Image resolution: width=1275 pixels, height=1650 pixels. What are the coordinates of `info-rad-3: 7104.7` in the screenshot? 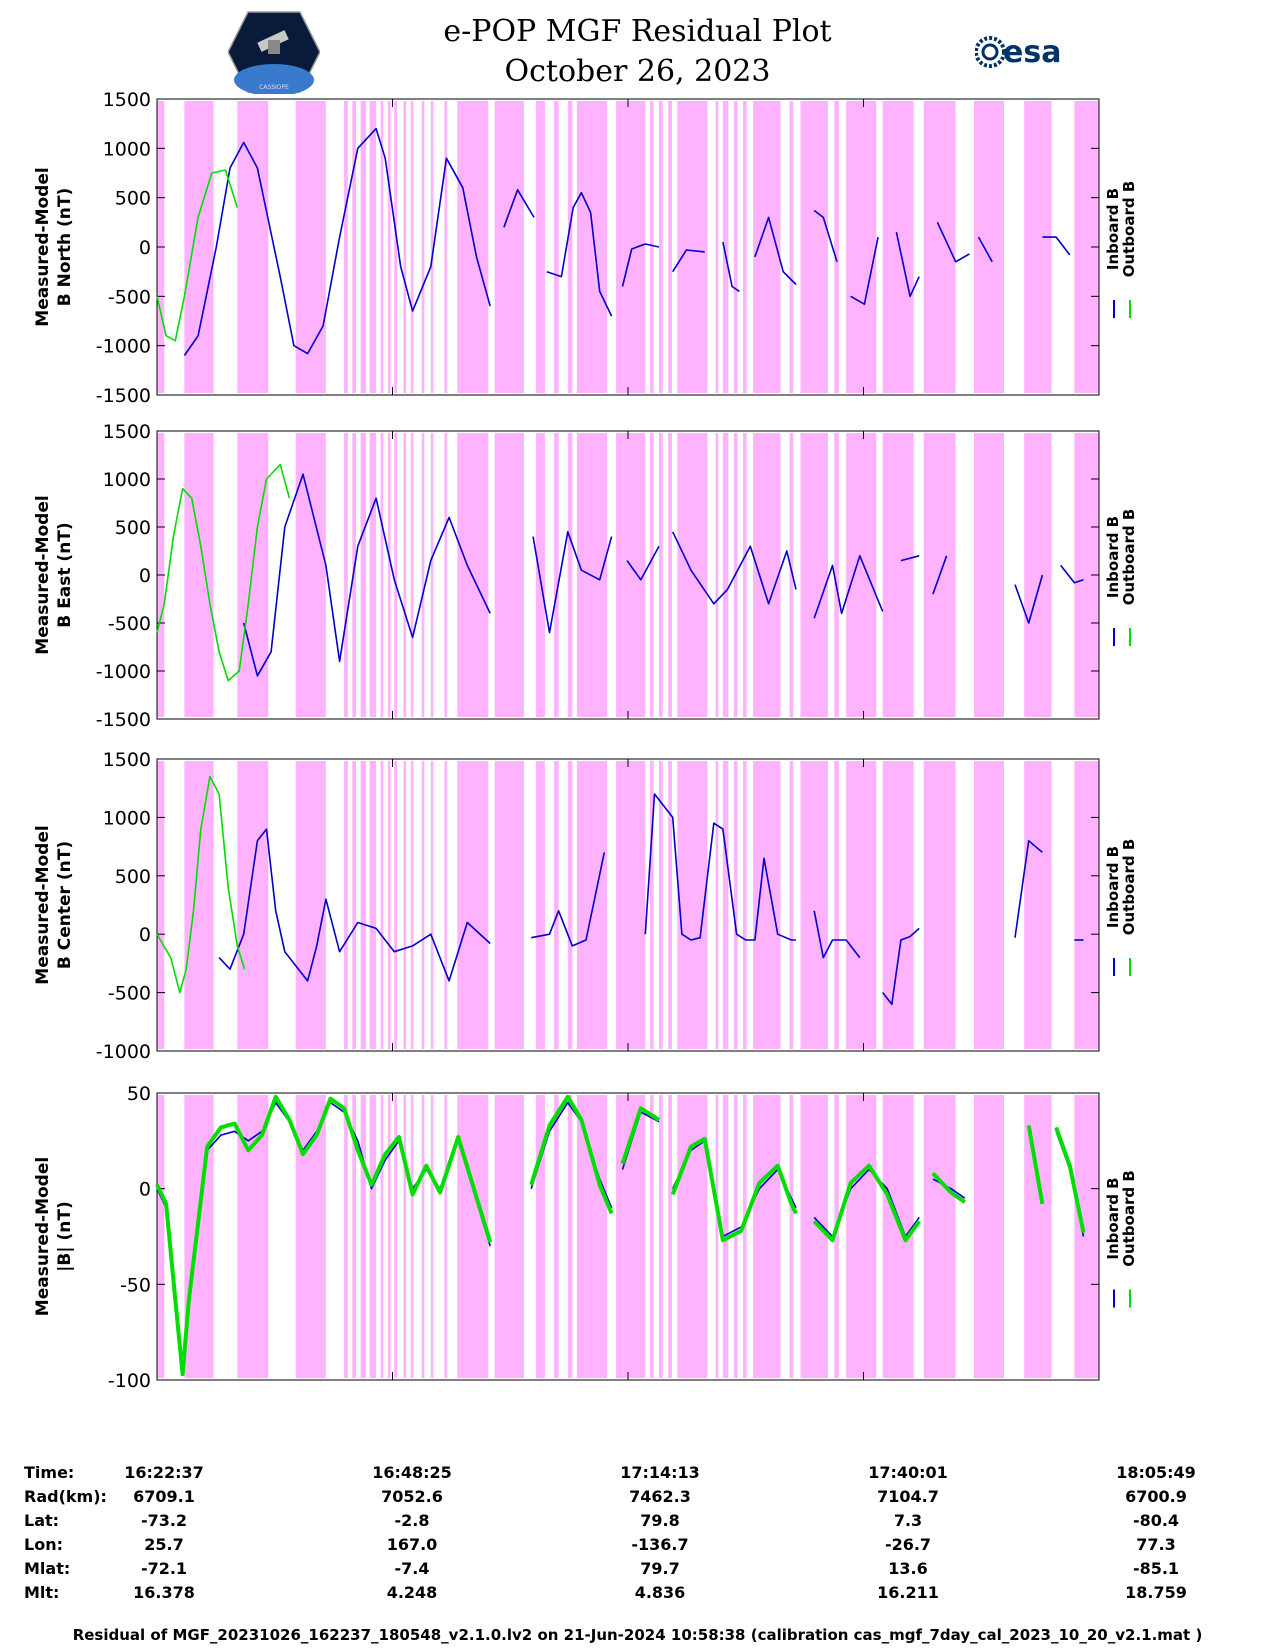 It's located at (908, 1496).